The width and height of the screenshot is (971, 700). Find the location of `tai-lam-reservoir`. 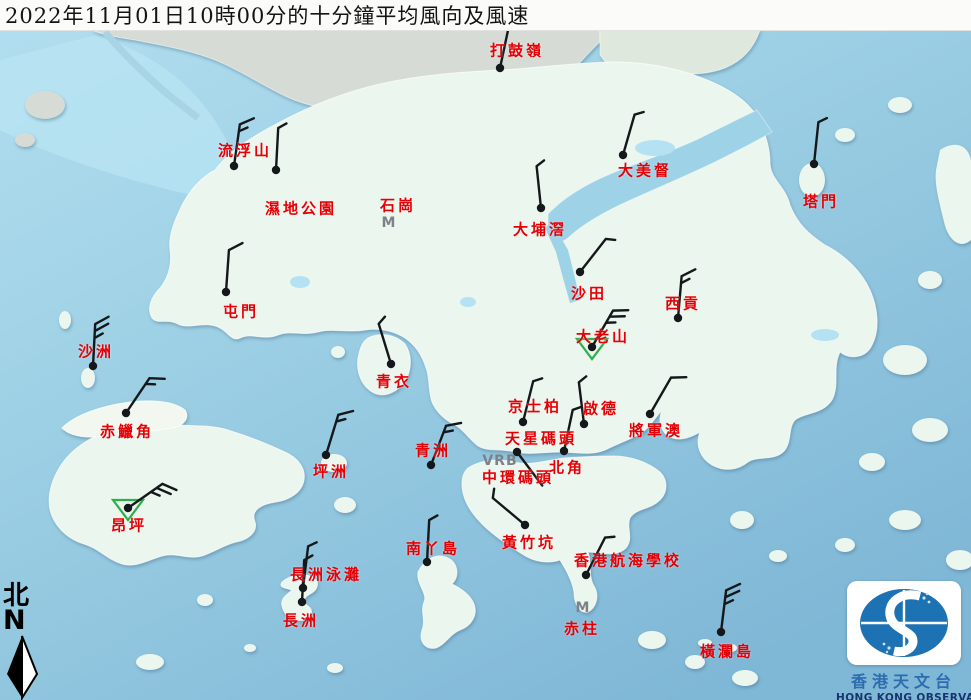

tai-lam-reservoir is located at coordinates (300, 282).